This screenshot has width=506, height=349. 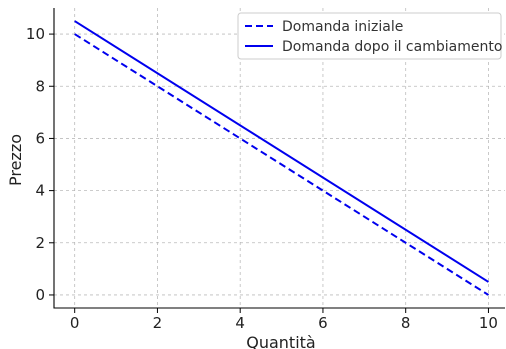 I want to click on x-tick-label: 8, so click(x=406, y=323).